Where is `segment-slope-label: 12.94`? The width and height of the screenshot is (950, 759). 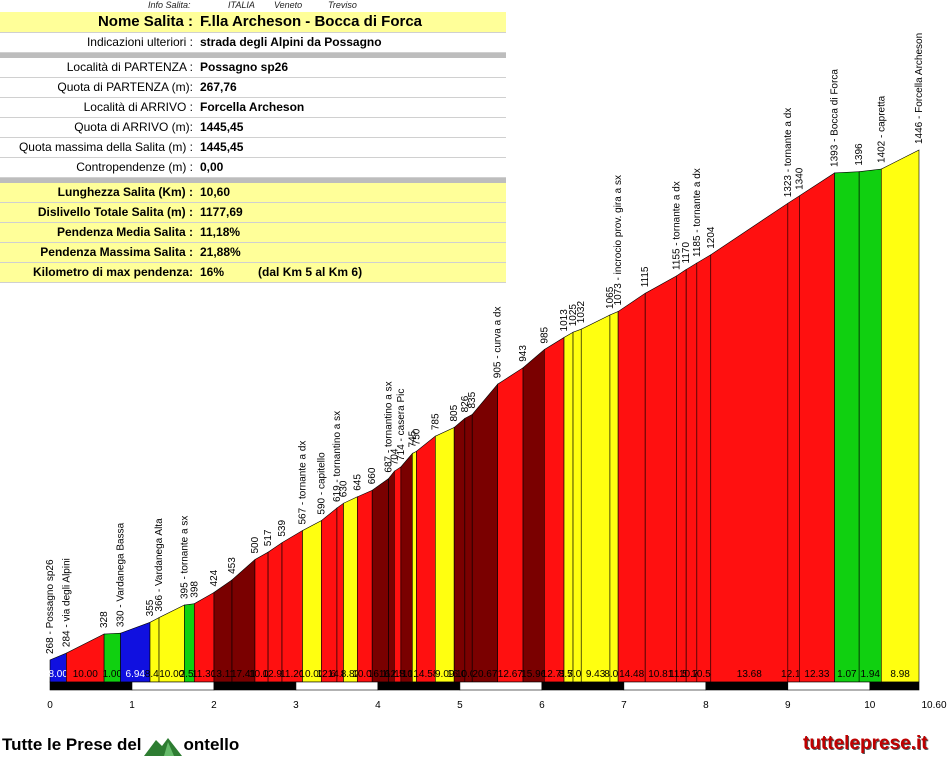
segment-slope-label: 12.94 is located at coordinates (275, 674).